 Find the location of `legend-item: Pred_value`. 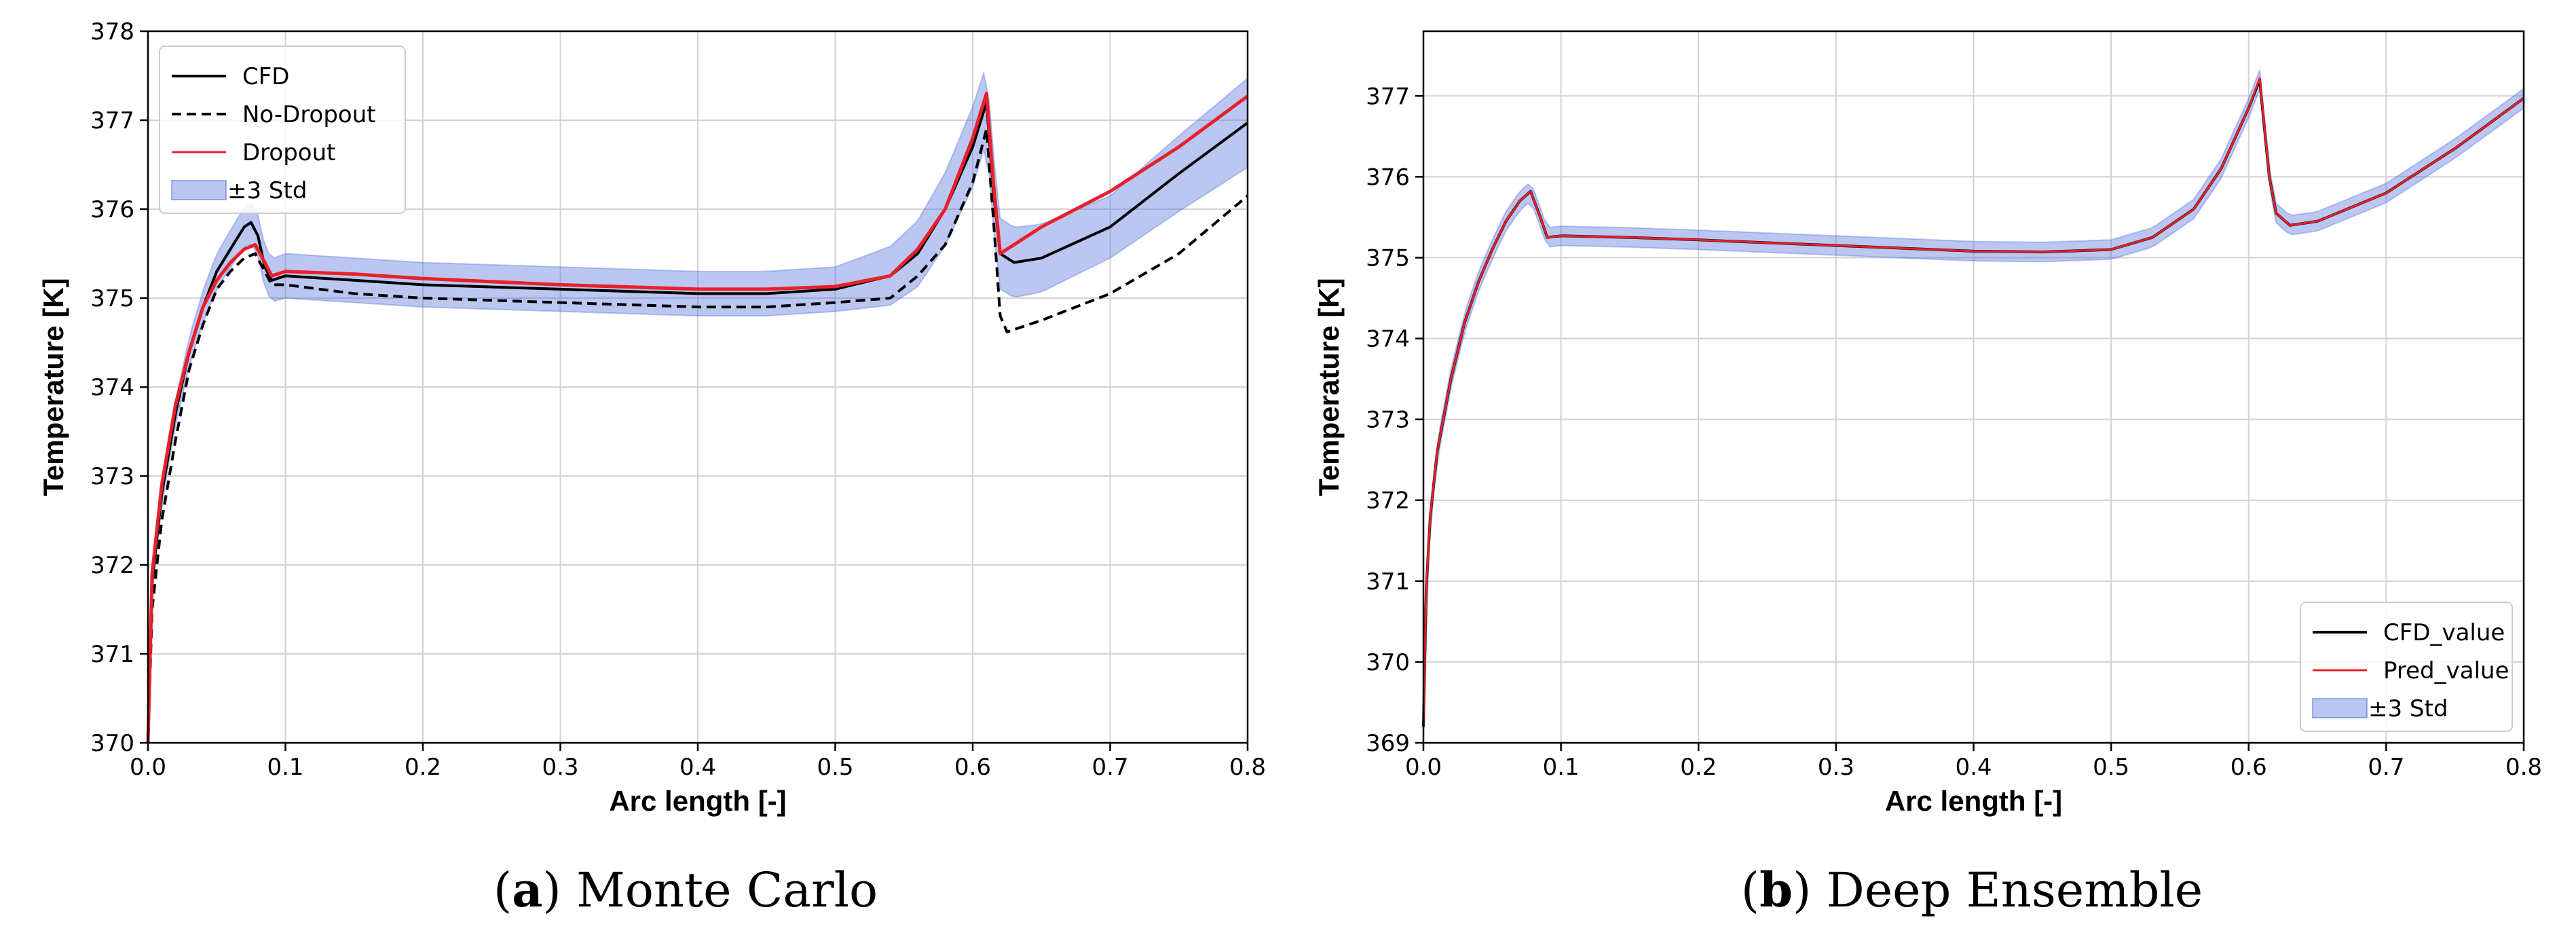

legend-item: Pred_value is located at coordinates (2411, 670).